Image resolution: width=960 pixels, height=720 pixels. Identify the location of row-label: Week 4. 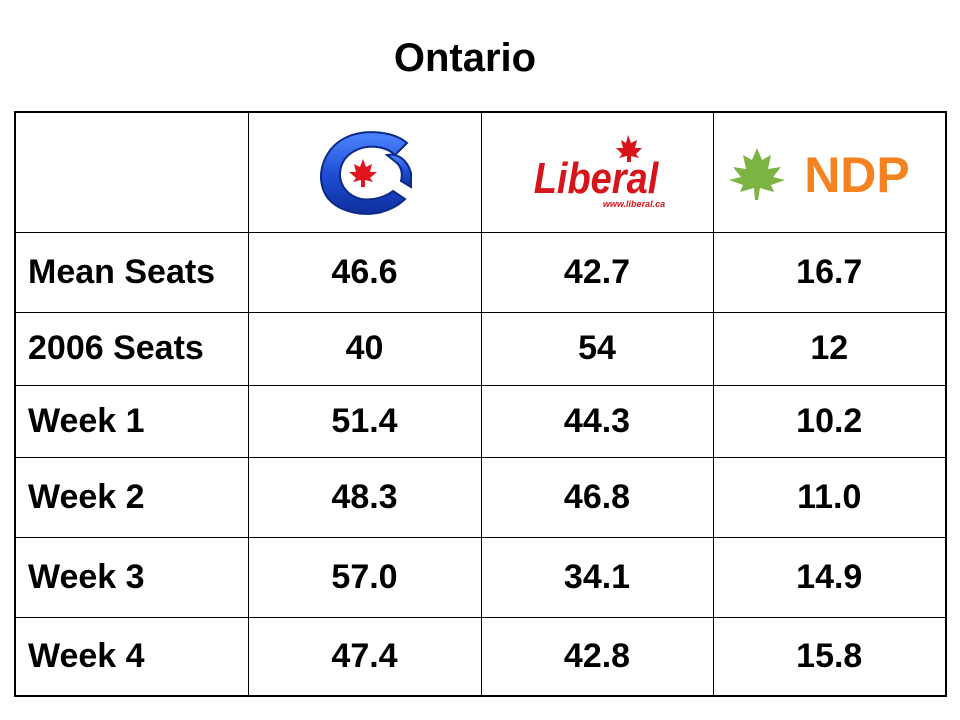
(131, 656).